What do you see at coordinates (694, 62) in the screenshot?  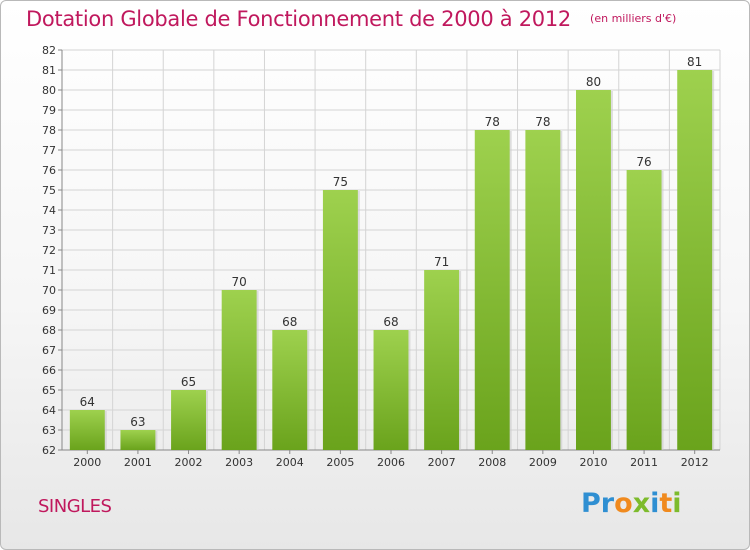 I see `bar-value-label: 81` at bounding box center [694, 62].